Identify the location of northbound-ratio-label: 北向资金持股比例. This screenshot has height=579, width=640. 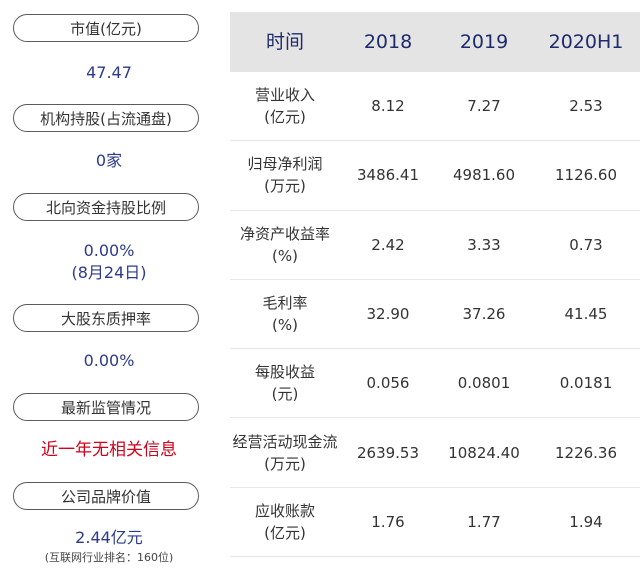
(106, 207).